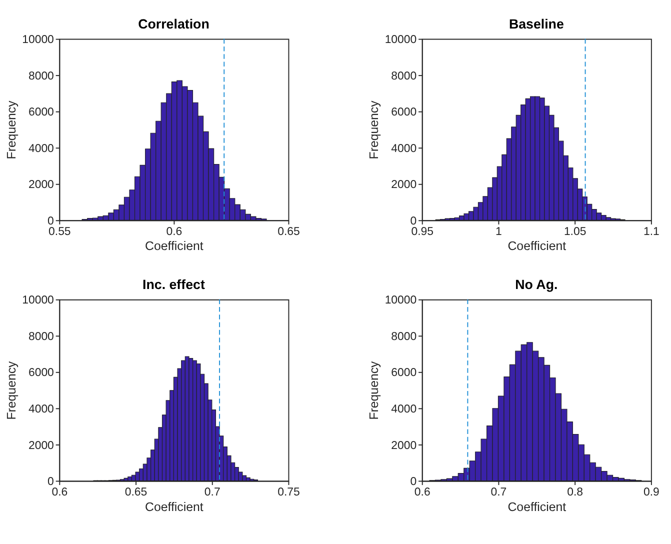 The width and height of the screenshot is (671, 544). I want to click on chart-title: Correlation, so click(174, 24).